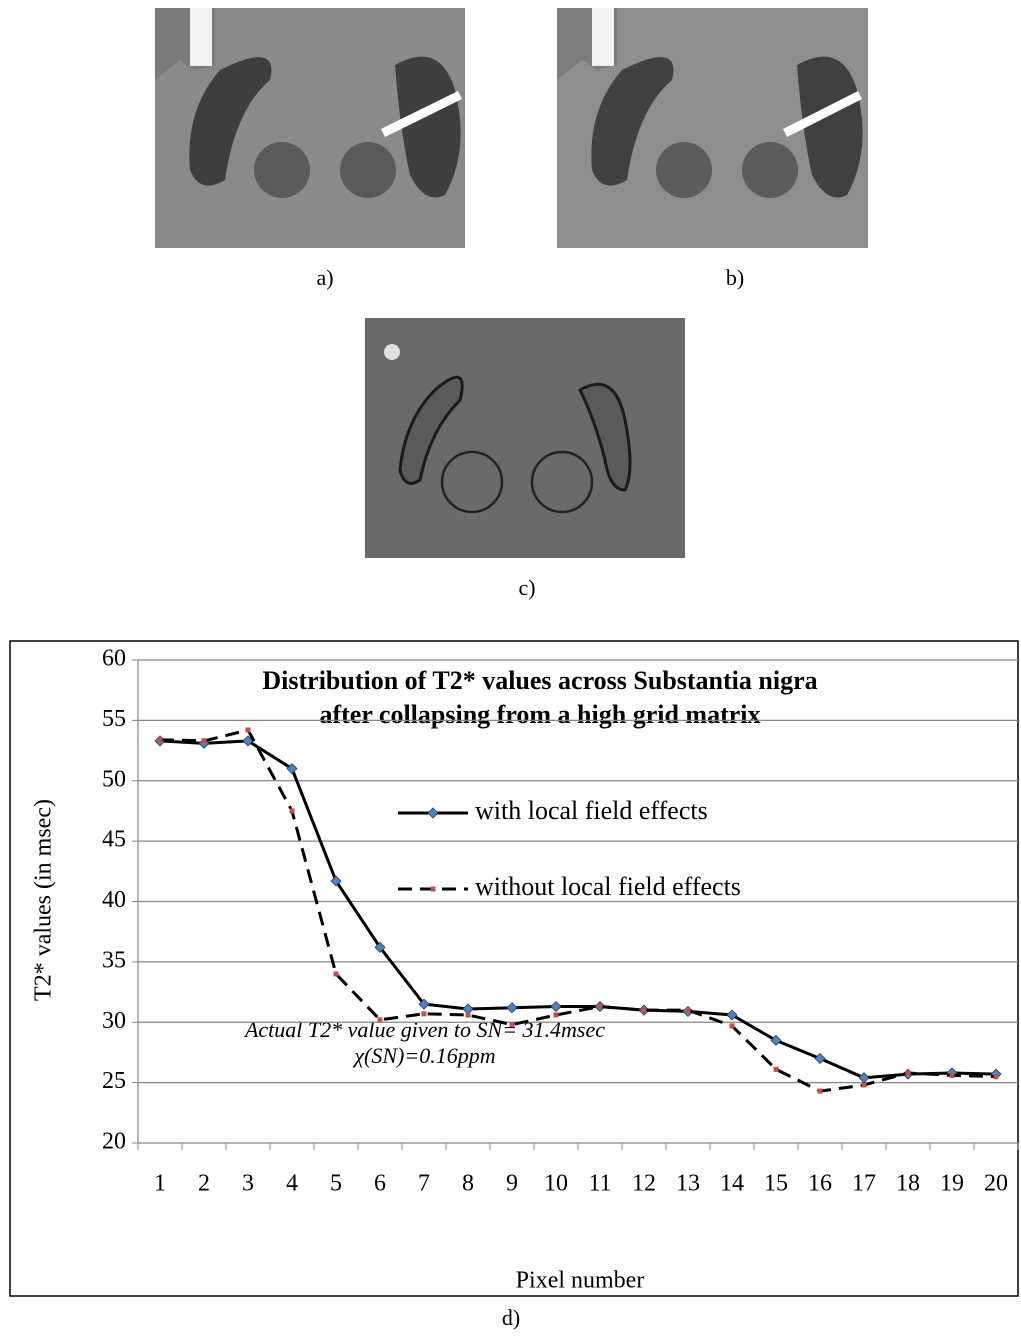  Describe the element at coordinates (114, 840) in the screenshot. I see `y-tick-label: 45` at that location.